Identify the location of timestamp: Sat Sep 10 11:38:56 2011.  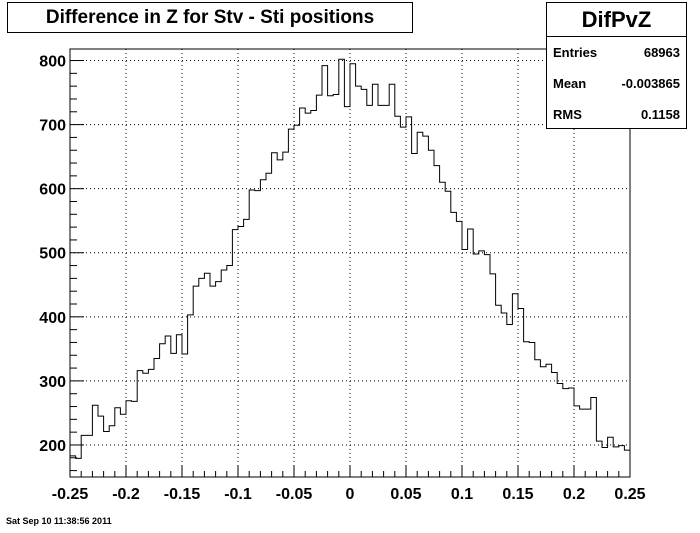
(59, 521).